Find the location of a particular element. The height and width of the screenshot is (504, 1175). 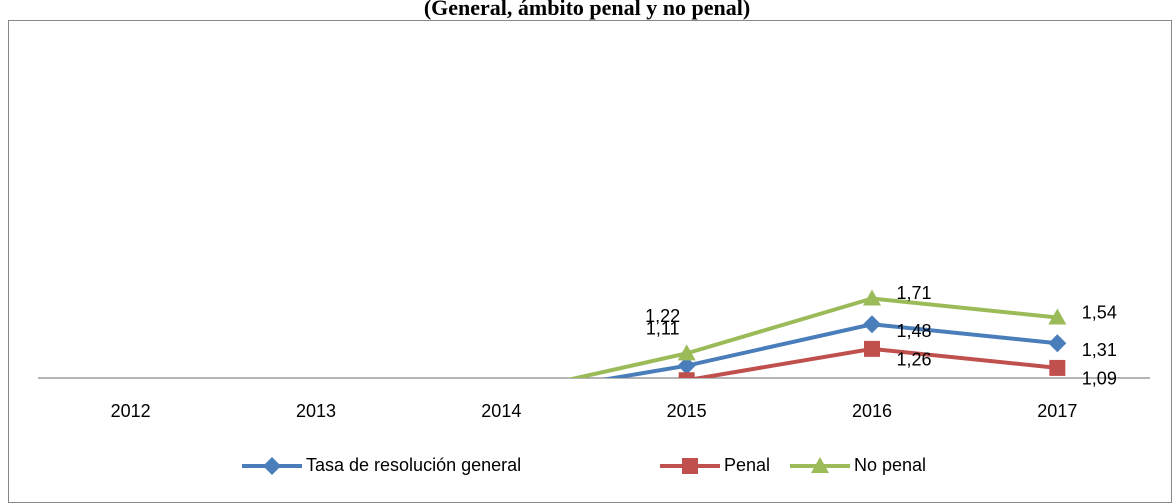

plot-area is located at coordinates (779, 345).